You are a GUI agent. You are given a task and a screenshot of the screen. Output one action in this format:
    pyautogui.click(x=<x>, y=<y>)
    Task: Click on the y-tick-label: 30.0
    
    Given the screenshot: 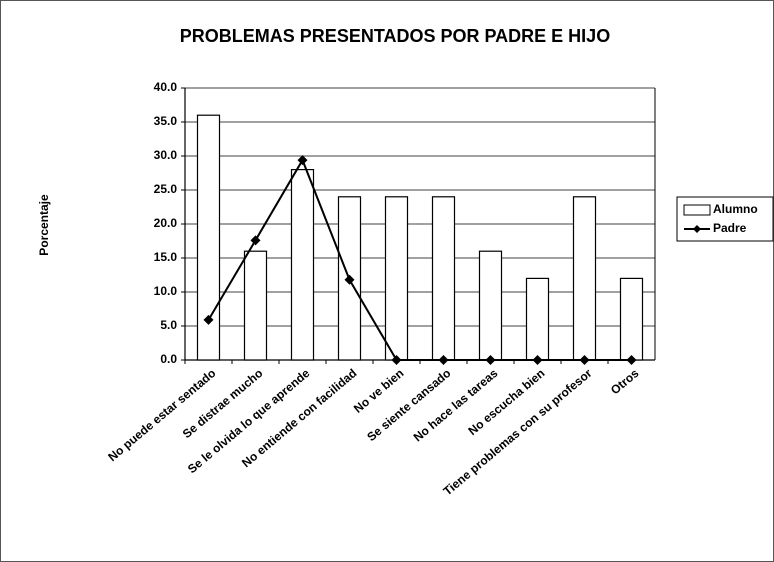 What is the action you would take?
    pyautogui.click(x=166, y=155)
    